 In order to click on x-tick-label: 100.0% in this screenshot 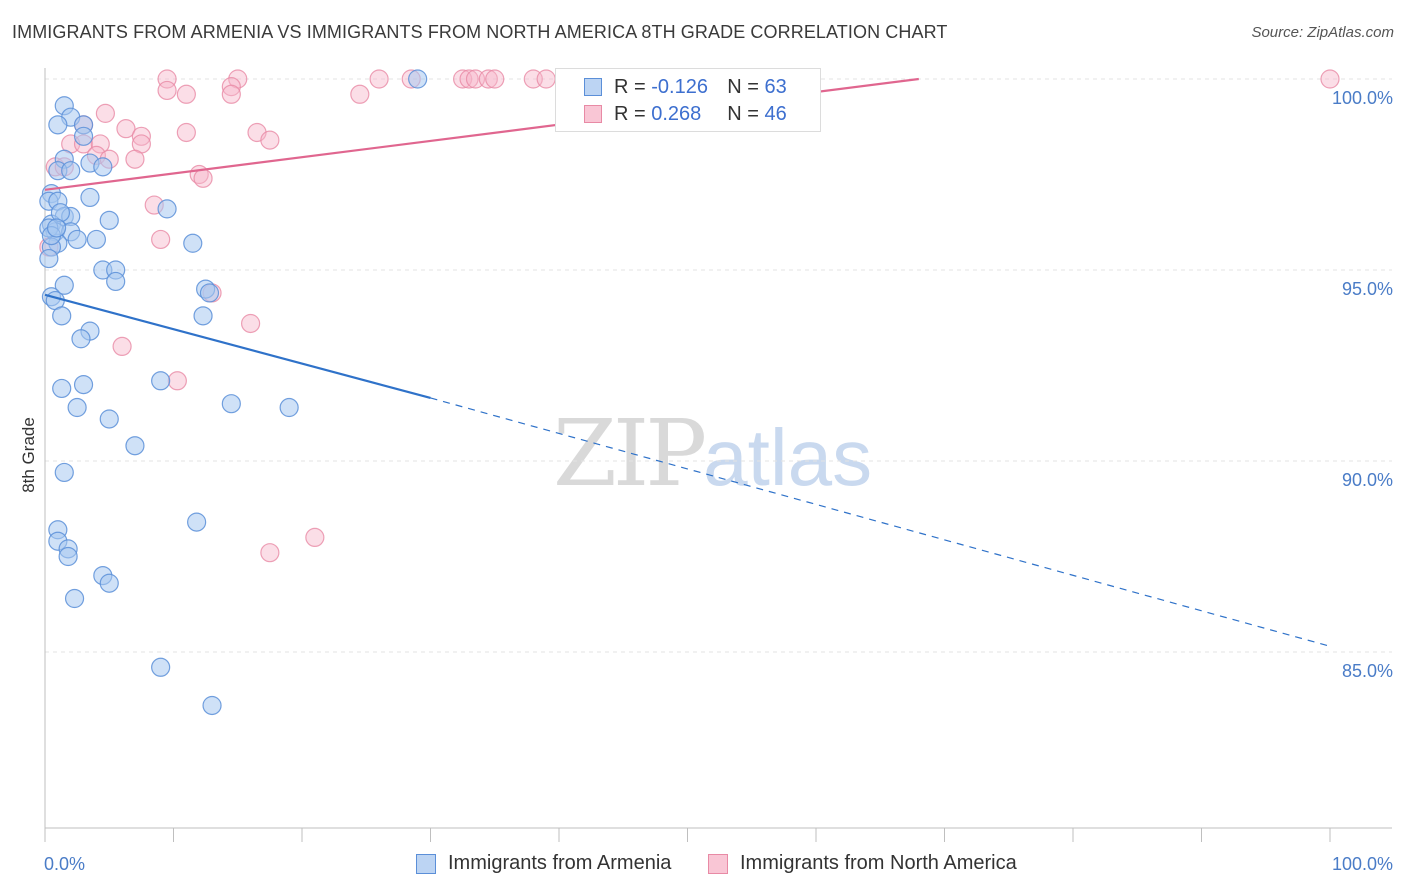, I will do `click(1362, 864)`.